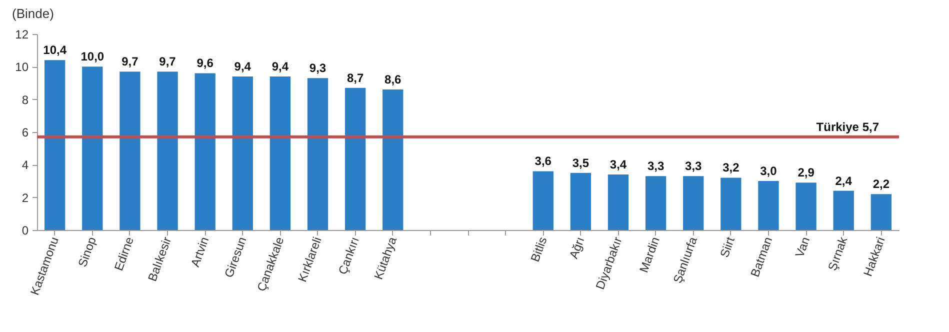 The height and width of the screenshot is (332, 949). What do you see at coordinates (393, 79) in the screenshot?
I see `data-label: 8,6` at bounding box center [393, 79].